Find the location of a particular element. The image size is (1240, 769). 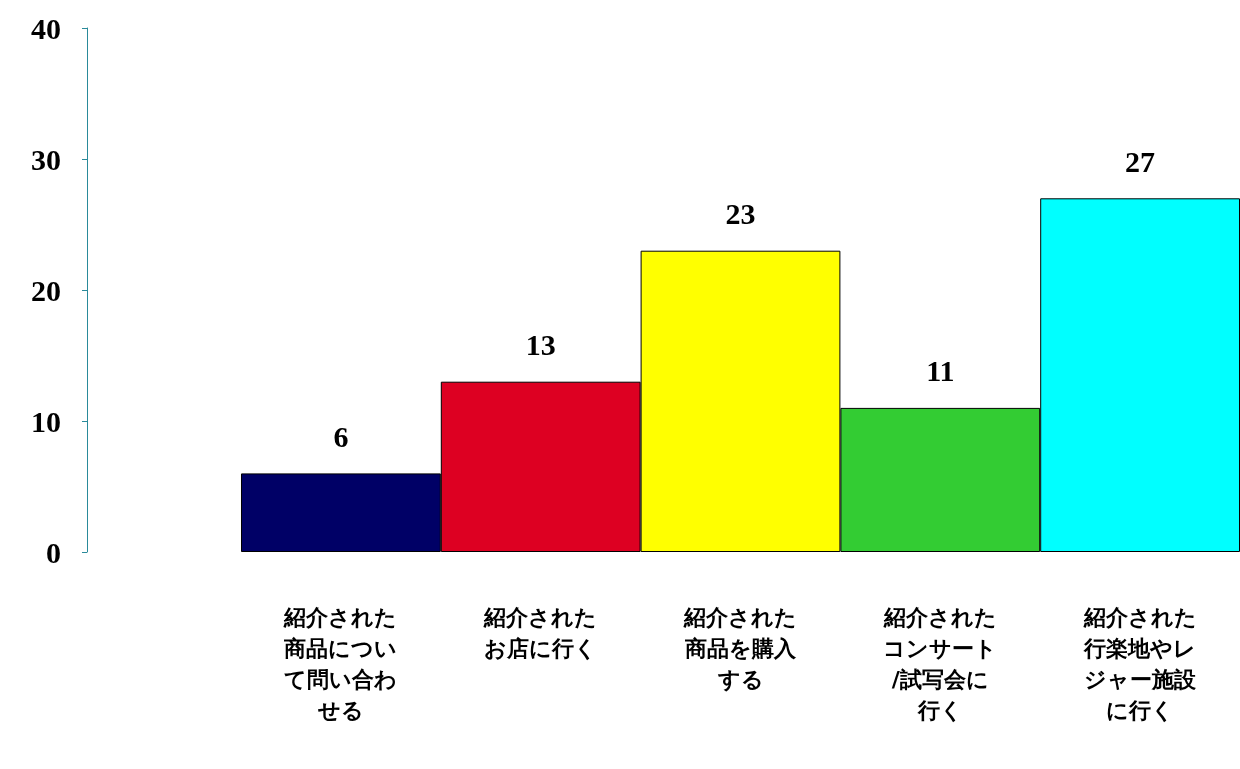

data-label: 27 is located at coordinates (1140, 161).